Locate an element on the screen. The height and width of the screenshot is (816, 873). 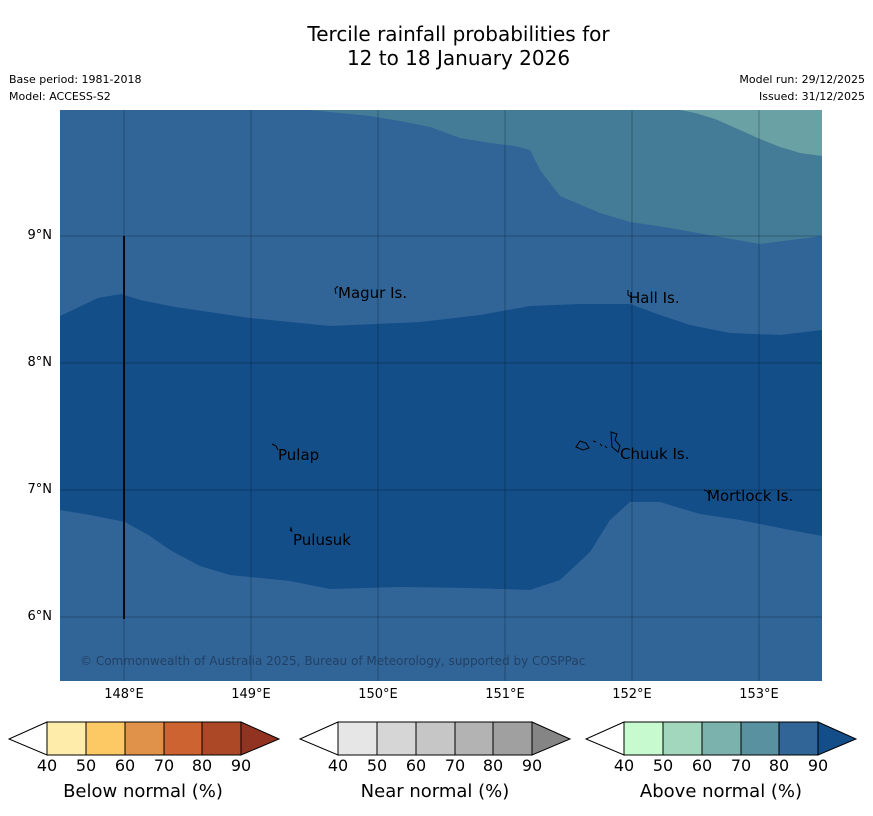
island-pulusuk is located at coordinates (291, 529).